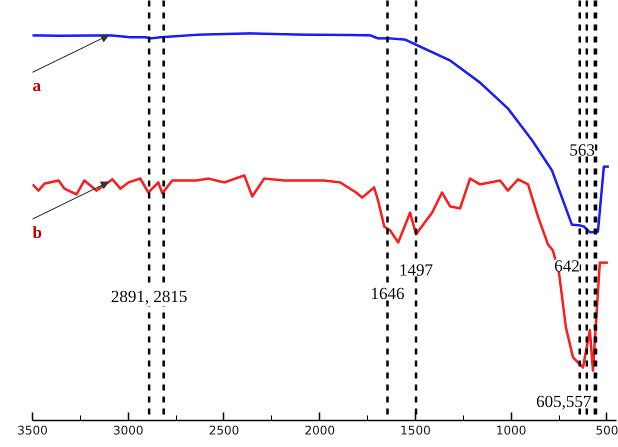 This screenshot has width=618, height=447. Describe the element at coordinates (319, 431) in the screenshot. I see `x-tick-label: 2000` at that location.